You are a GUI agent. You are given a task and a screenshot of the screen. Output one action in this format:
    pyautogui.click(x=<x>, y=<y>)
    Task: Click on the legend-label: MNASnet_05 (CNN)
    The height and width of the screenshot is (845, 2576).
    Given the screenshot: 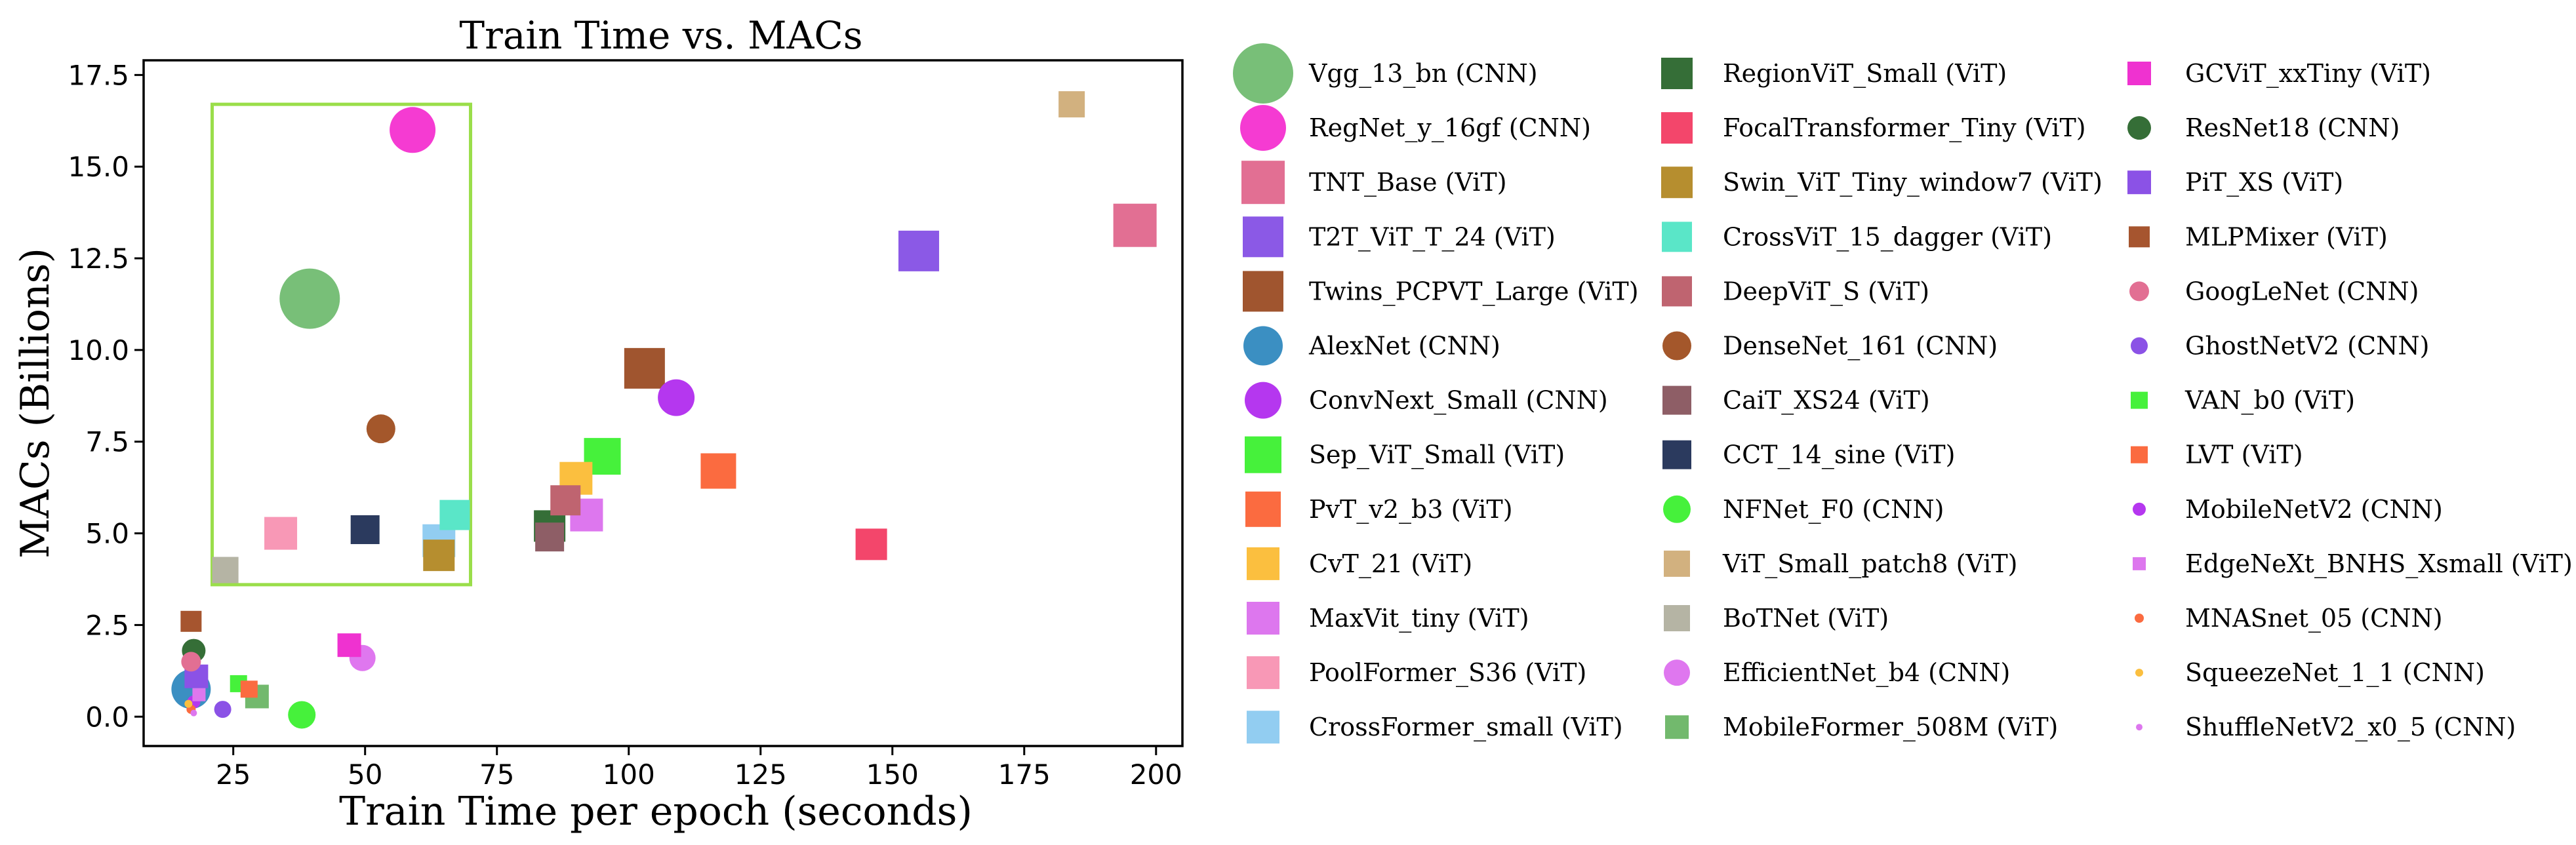 What is the action you would take?
    pyautogui.click(x=2314, y=619)
    